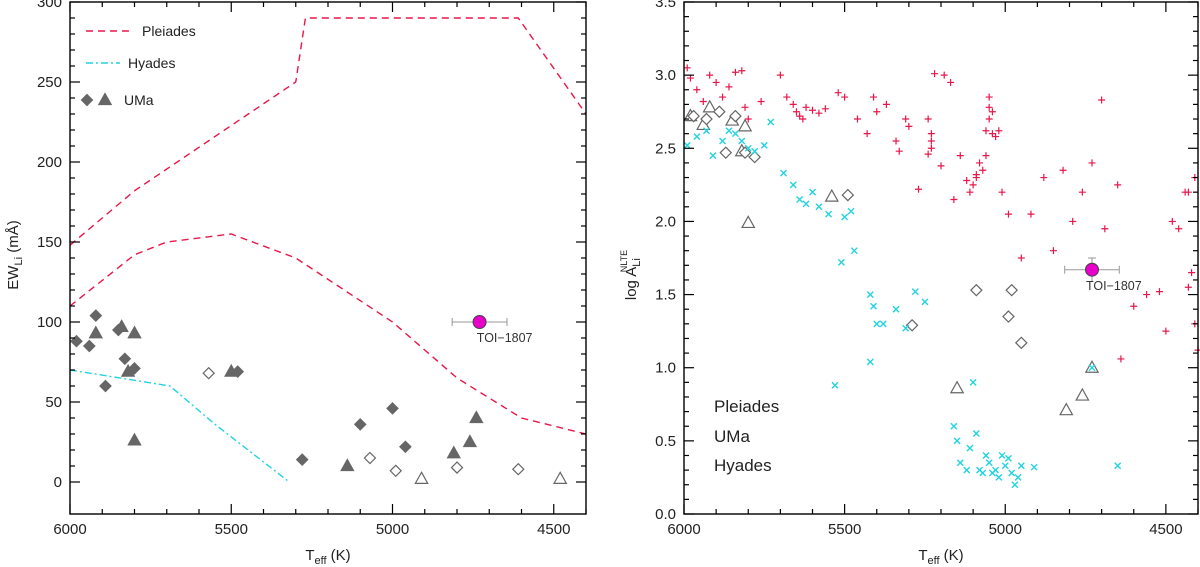  I want to click on x-axis-unit: (K), so click(952, 555).